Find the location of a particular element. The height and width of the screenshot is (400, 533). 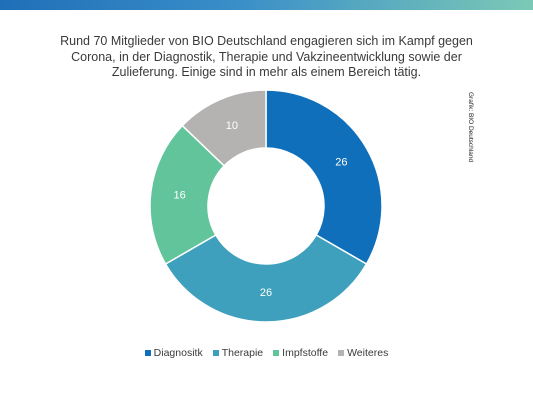

slice-value-label: 10 is located at coordinates (232, 126).